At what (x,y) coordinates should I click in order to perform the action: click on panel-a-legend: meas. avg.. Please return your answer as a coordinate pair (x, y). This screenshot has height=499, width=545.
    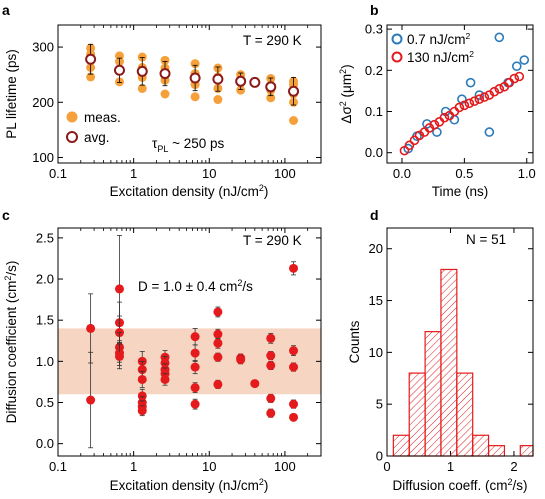
    Looking at the image, I should click on (93, 127).